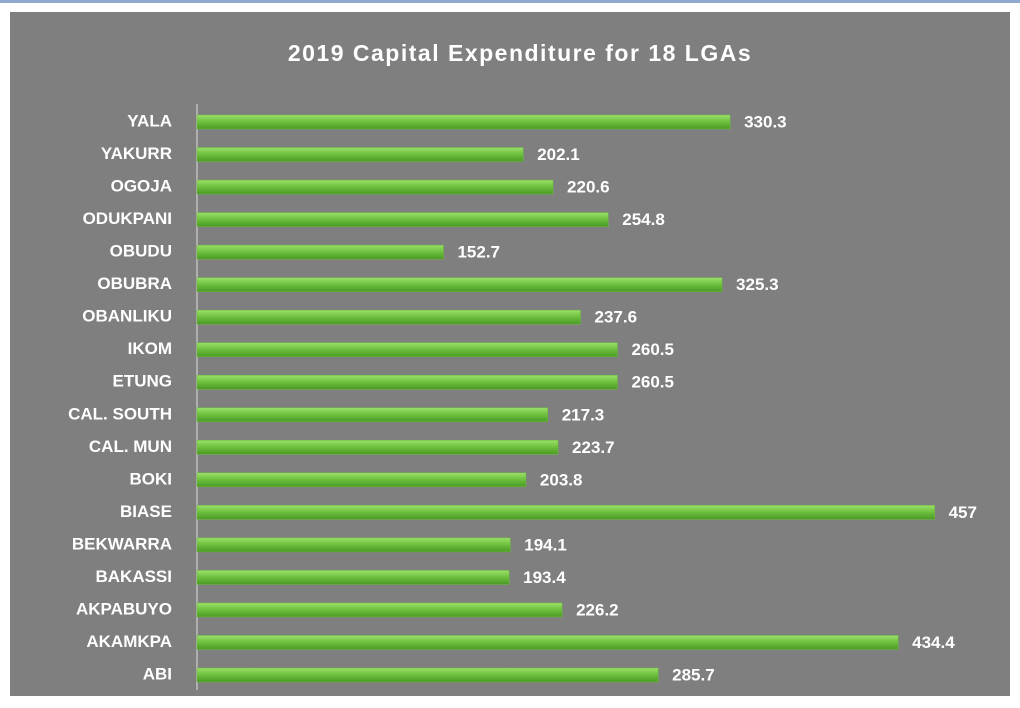 This screenshot has width=1020, height=708. I want to click on category-label: AKPABUYO, so click(124, 608).